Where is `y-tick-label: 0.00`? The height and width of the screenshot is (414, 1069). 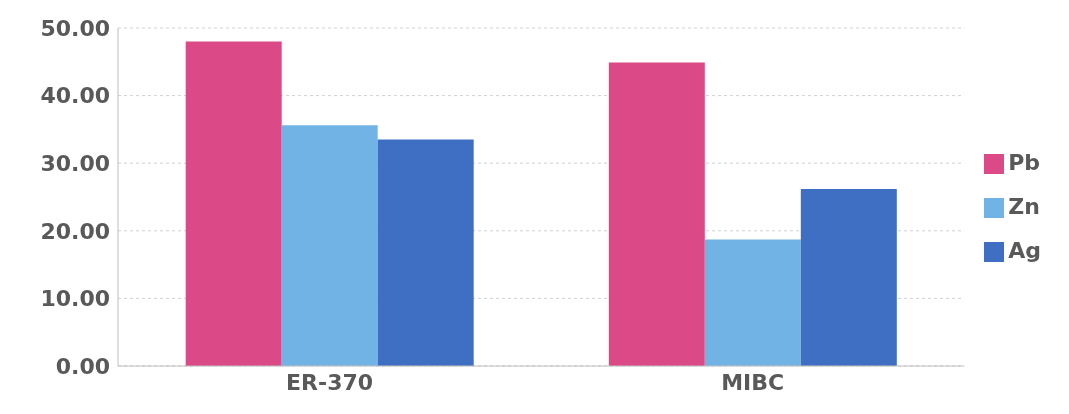
y-tick-label: 0.00 is located at coordinates (82, 366).